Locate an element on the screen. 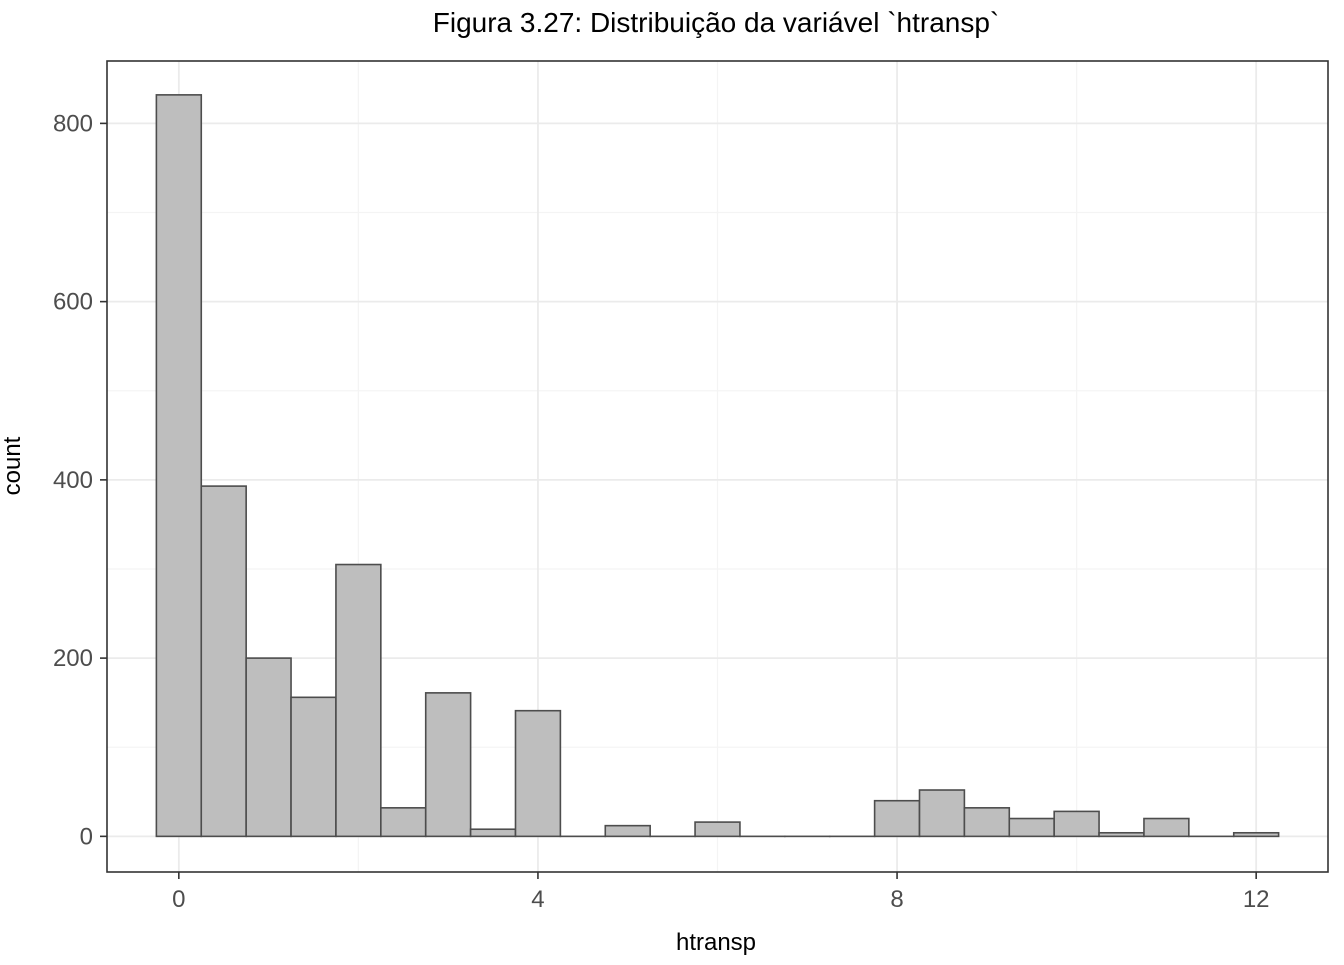 This screenshot has height=965, width=1344. x-tick-label: 4 is located at coordinates (537, 899).